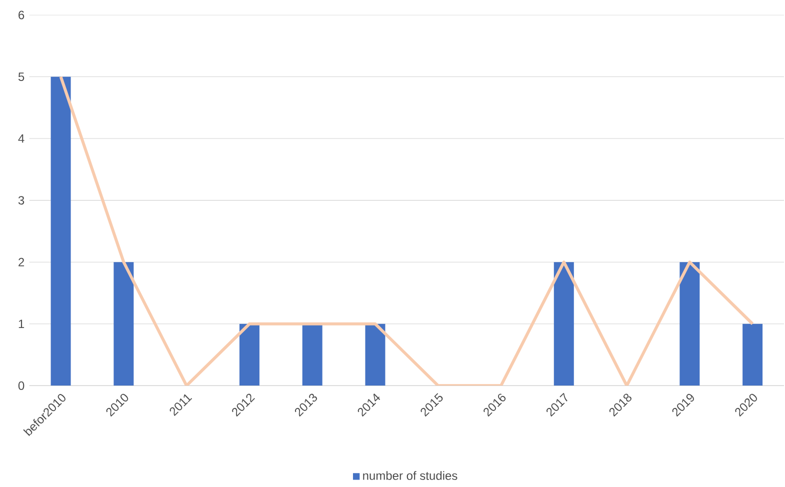  Describe the element at coordinates (21, 200) in the screenshot. I see `y-tick-label: 3` at that location.